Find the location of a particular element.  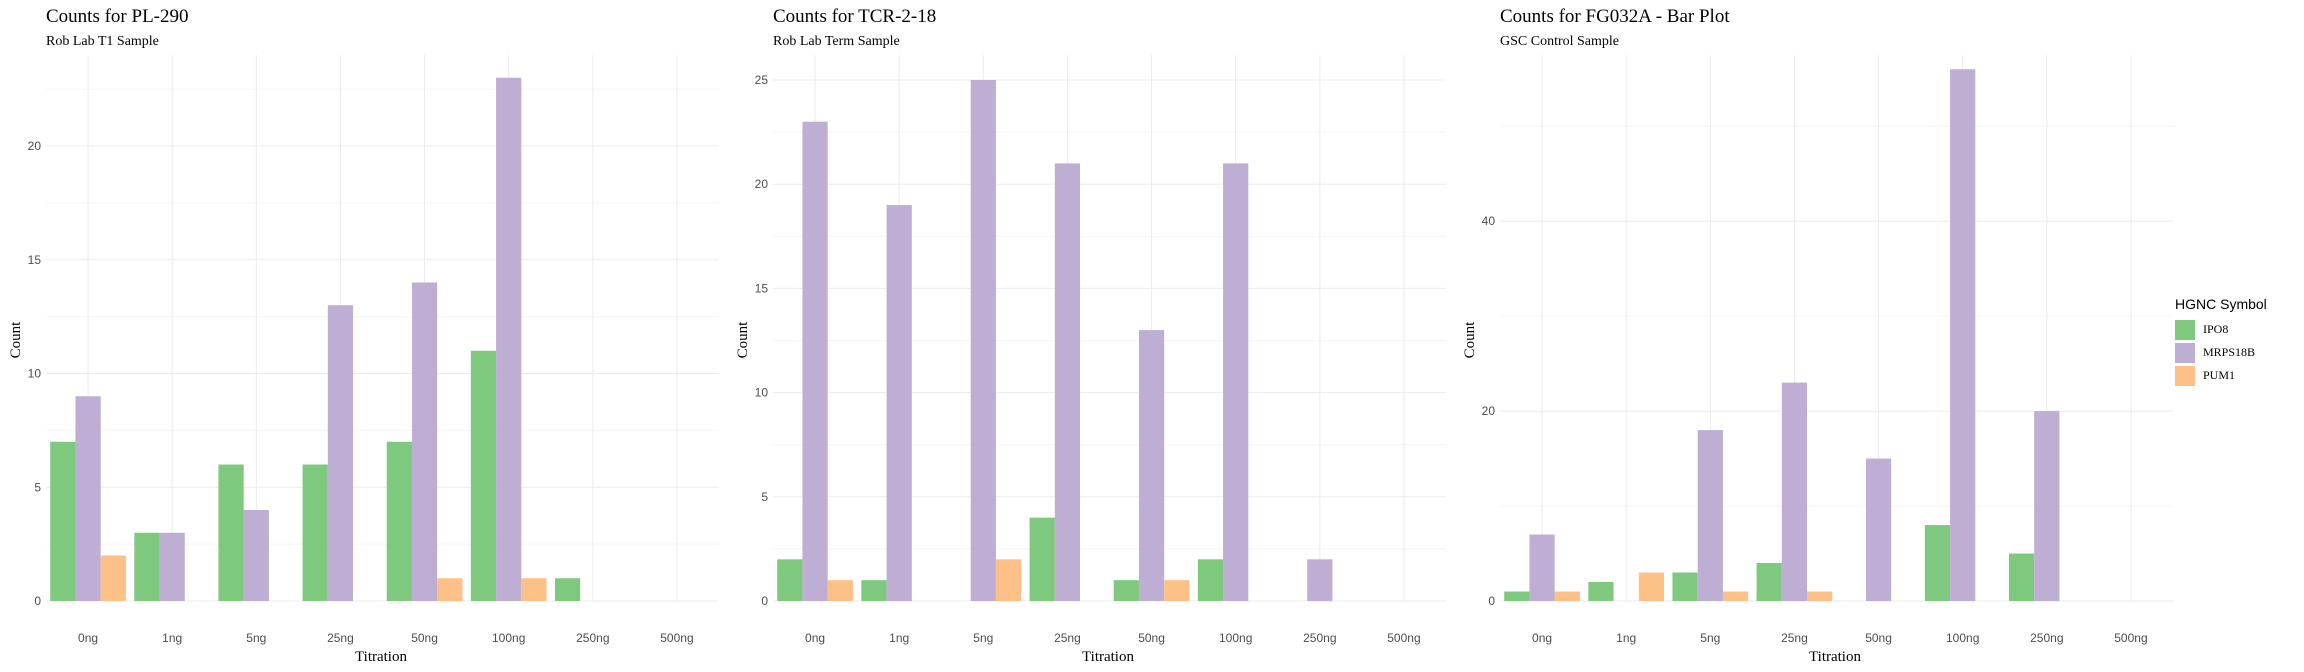

chart-subtitle: Rob Lab Term Sample is located at coordinates (836, 41).